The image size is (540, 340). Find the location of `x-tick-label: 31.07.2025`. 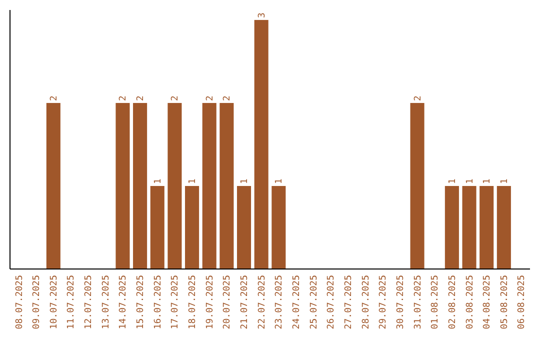

x-tick-label: 31.07.2025 is located at coordinates (418, 302).